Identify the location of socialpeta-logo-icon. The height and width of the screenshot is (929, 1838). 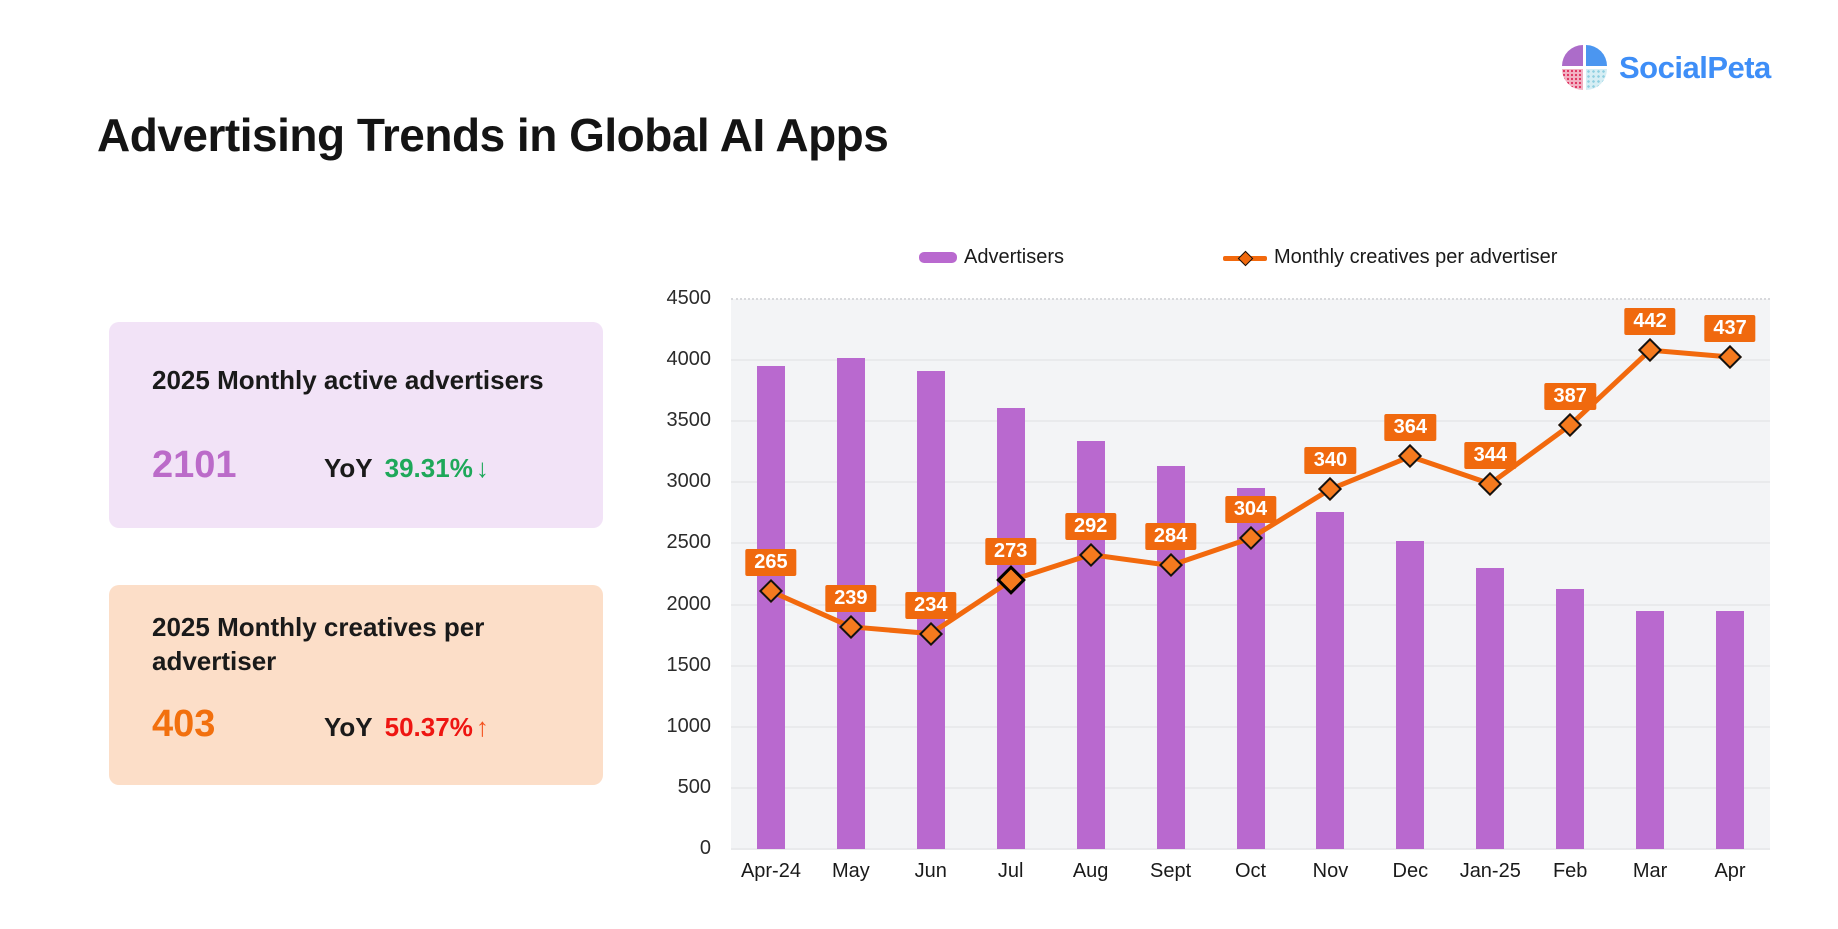
(1585, 68).